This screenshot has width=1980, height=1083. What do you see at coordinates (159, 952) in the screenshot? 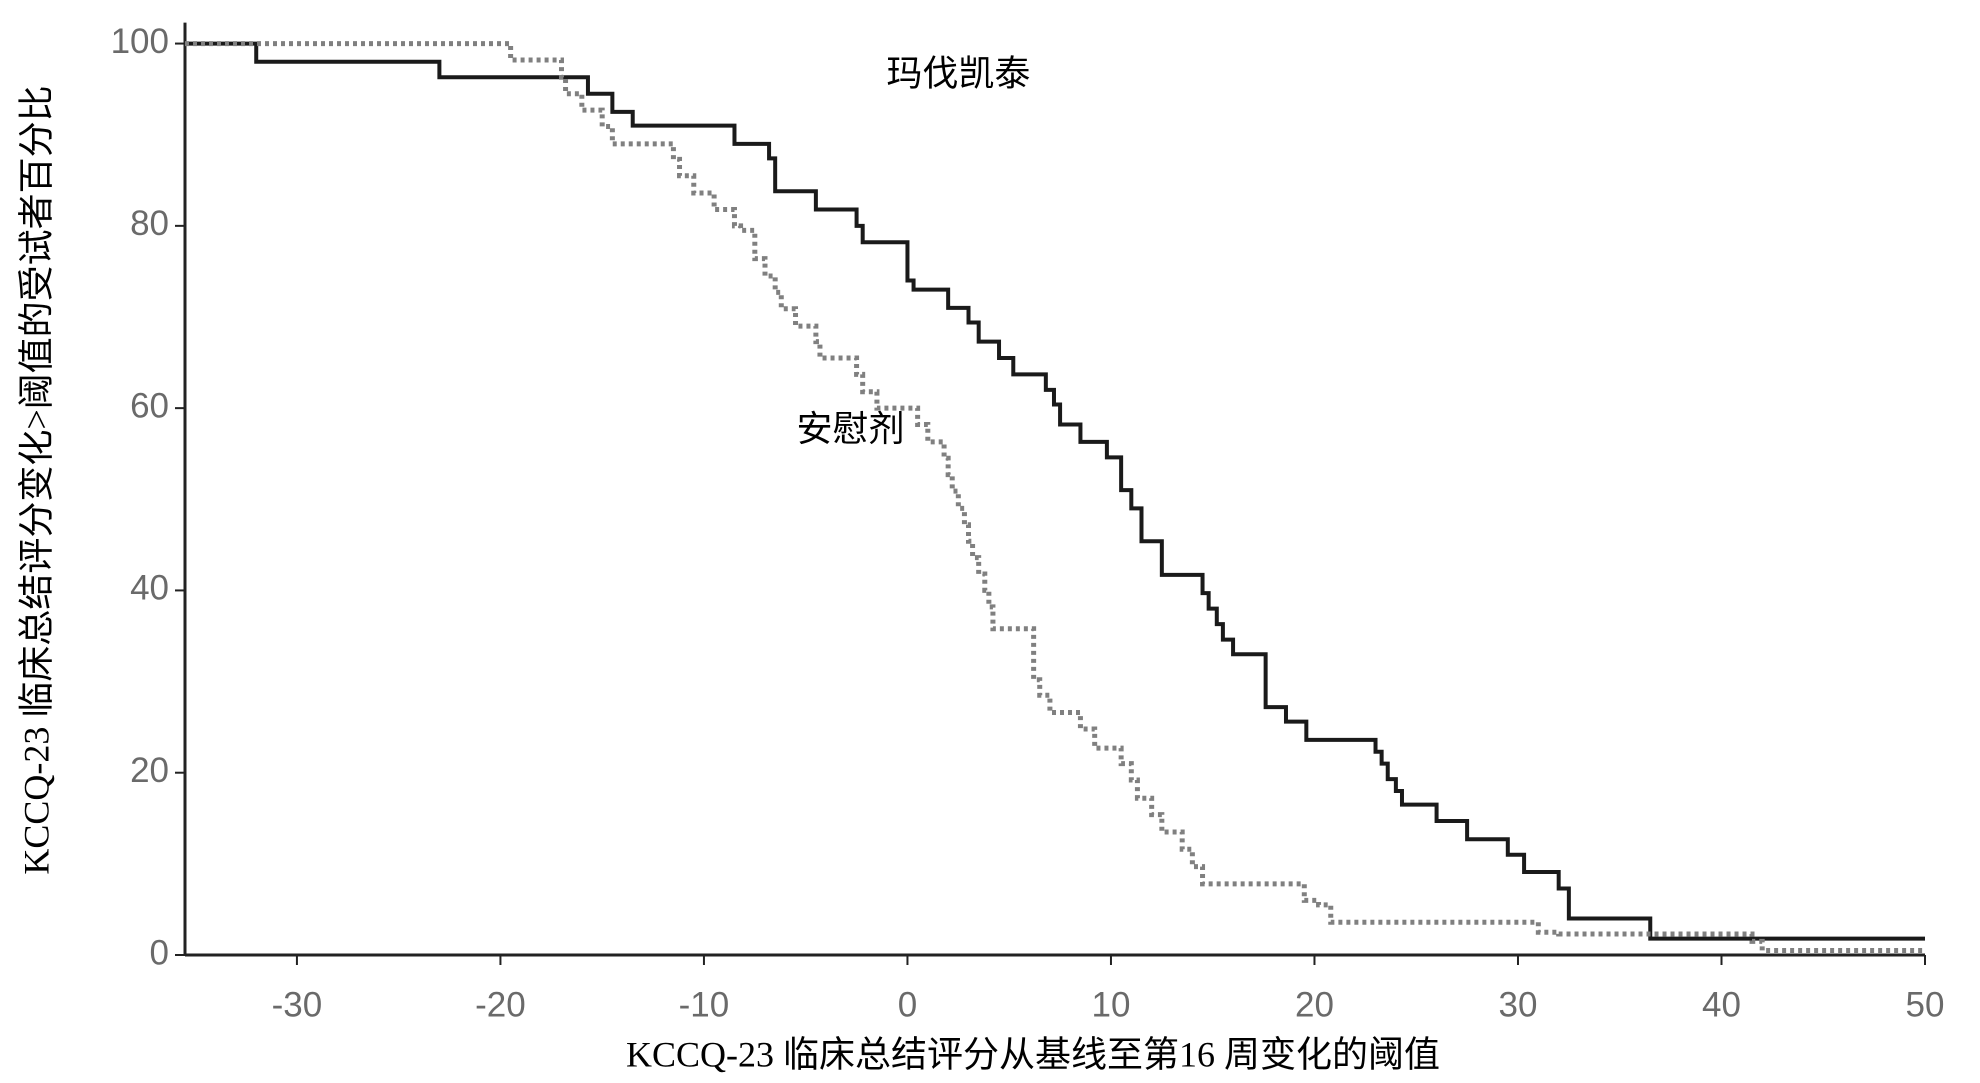
I see `y-tick-label: 0` at bounding box center [159, 952].